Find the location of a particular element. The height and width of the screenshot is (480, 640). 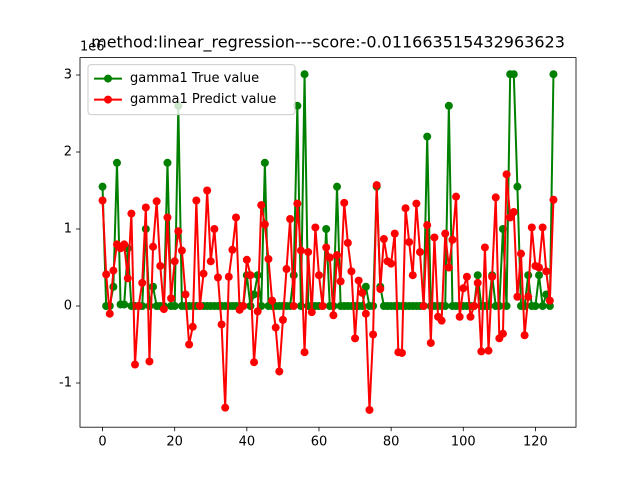

y-tick-label: 1 is located at coordinates (68, 229).